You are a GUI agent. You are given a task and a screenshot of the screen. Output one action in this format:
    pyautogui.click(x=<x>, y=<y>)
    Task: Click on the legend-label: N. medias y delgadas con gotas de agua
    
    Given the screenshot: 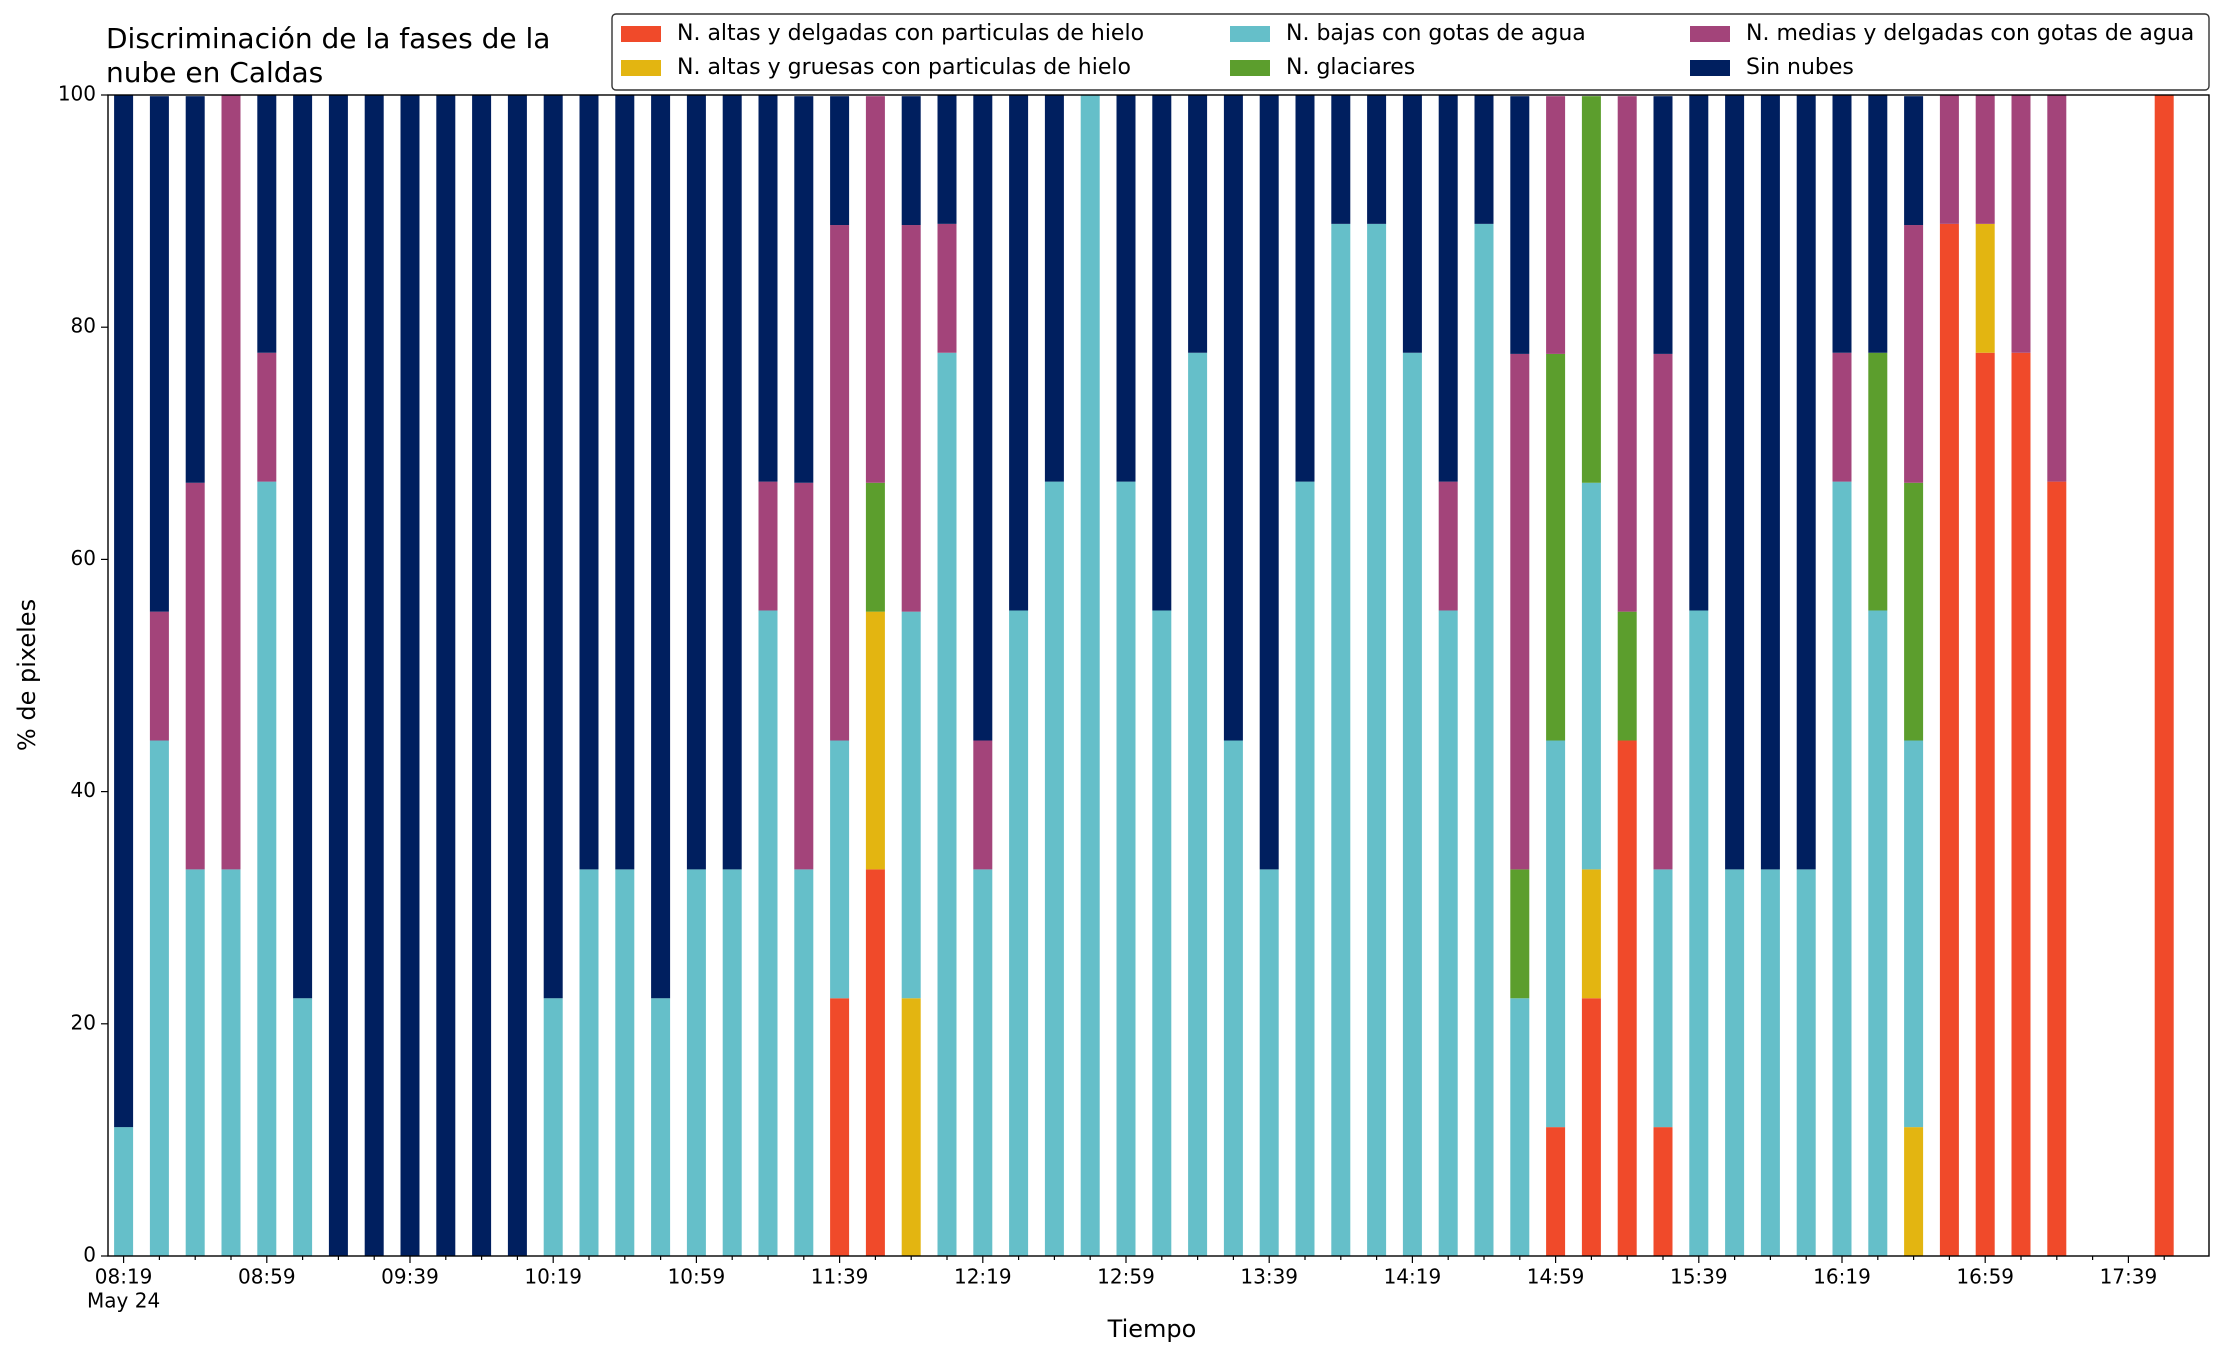 What is the action you would take?
    pyautogui.click(x=1970, y=33)
    